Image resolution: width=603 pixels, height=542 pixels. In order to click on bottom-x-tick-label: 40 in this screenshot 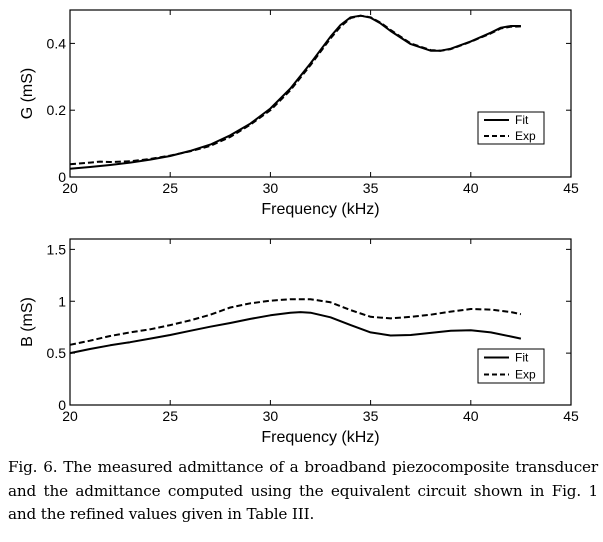, I will do `click(471, 416)`.